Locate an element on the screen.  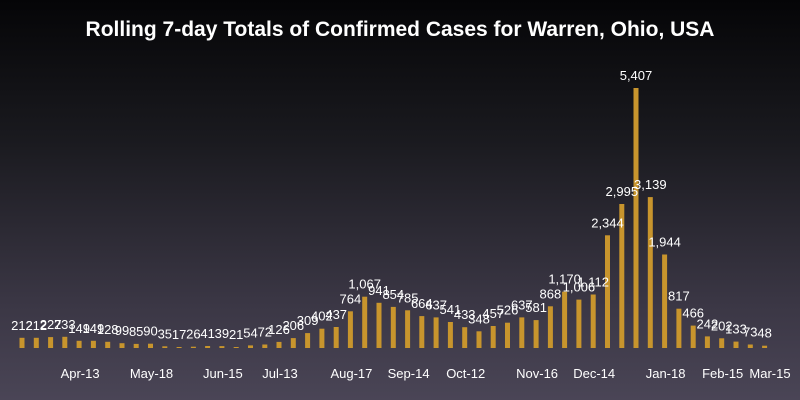
data-label: 133 is located at coordinates (736, 329).